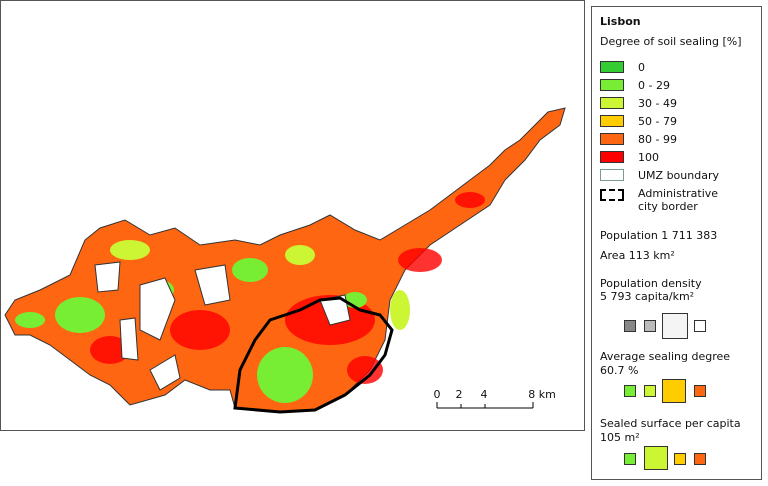  Describe the element at coordinates (620, 437) in the screenshot. I see `per-capita-value: 105 m²` at that location.